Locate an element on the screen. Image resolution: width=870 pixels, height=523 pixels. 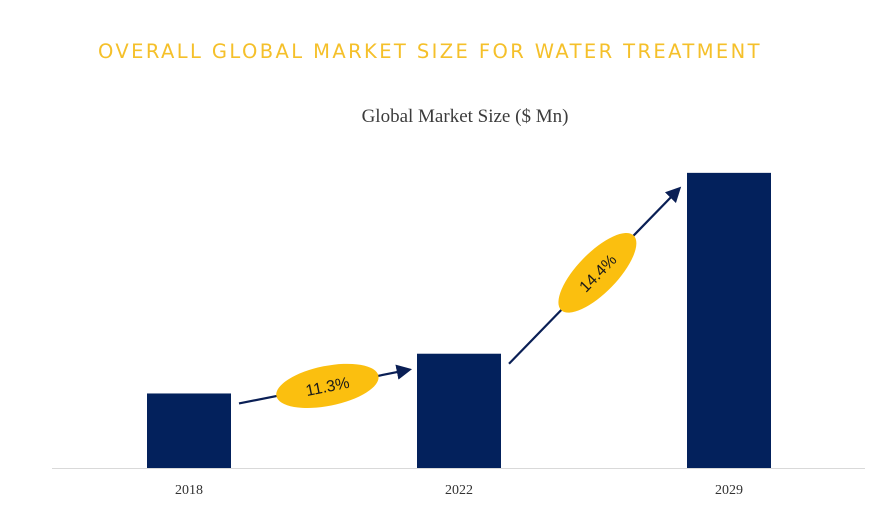
bar-2029 is located at coordinates (729, 320).